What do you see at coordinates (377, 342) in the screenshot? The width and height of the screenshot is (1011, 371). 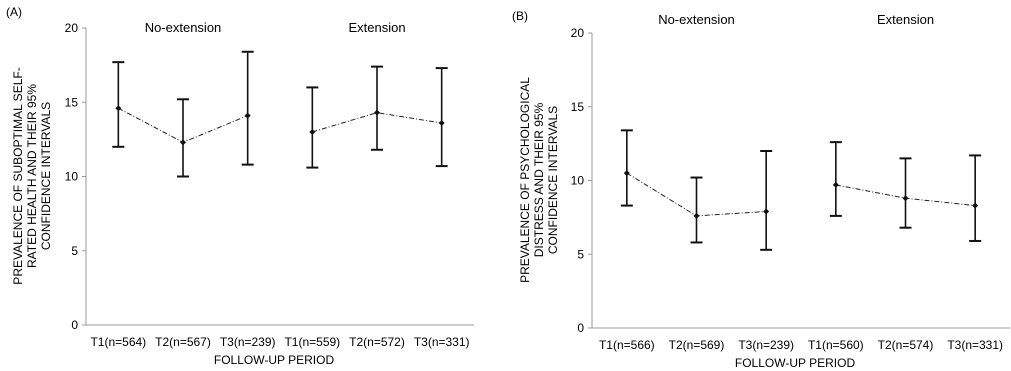 I see `x-tick-label: T2(n=572)` at bounding box center [377, 342].